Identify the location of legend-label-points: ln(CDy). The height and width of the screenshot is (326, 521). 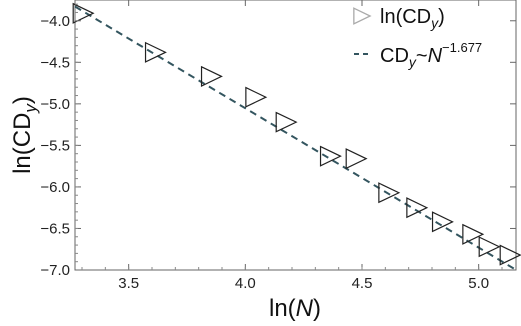
(412, 18).